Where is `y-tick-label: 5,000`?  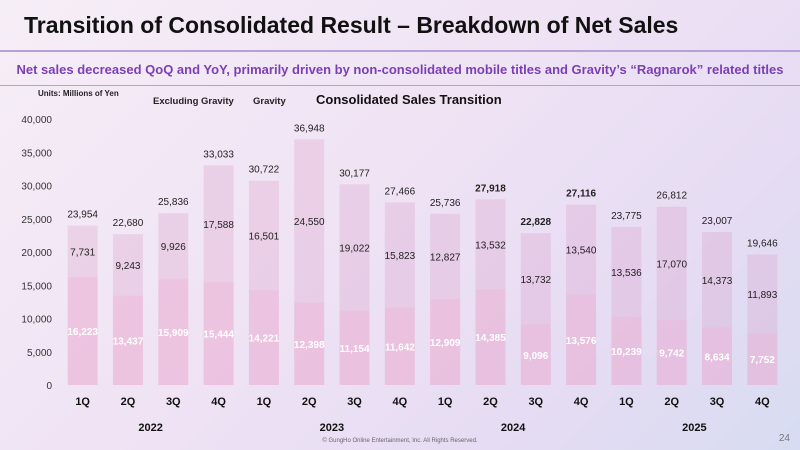 y-tick-label: 5,000 is located at coordinates (39, 353).